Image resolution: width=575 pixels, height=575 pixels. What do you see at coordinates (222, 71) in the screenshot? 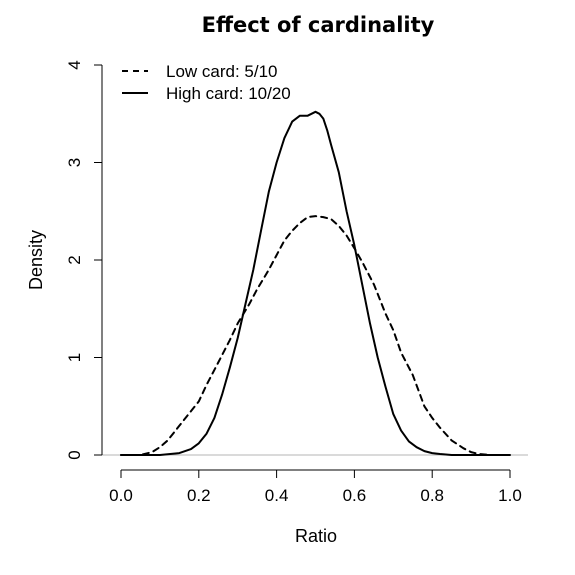
I see `legend-label-low-card: Low card: 5/10` at bounding box center [222, 71].